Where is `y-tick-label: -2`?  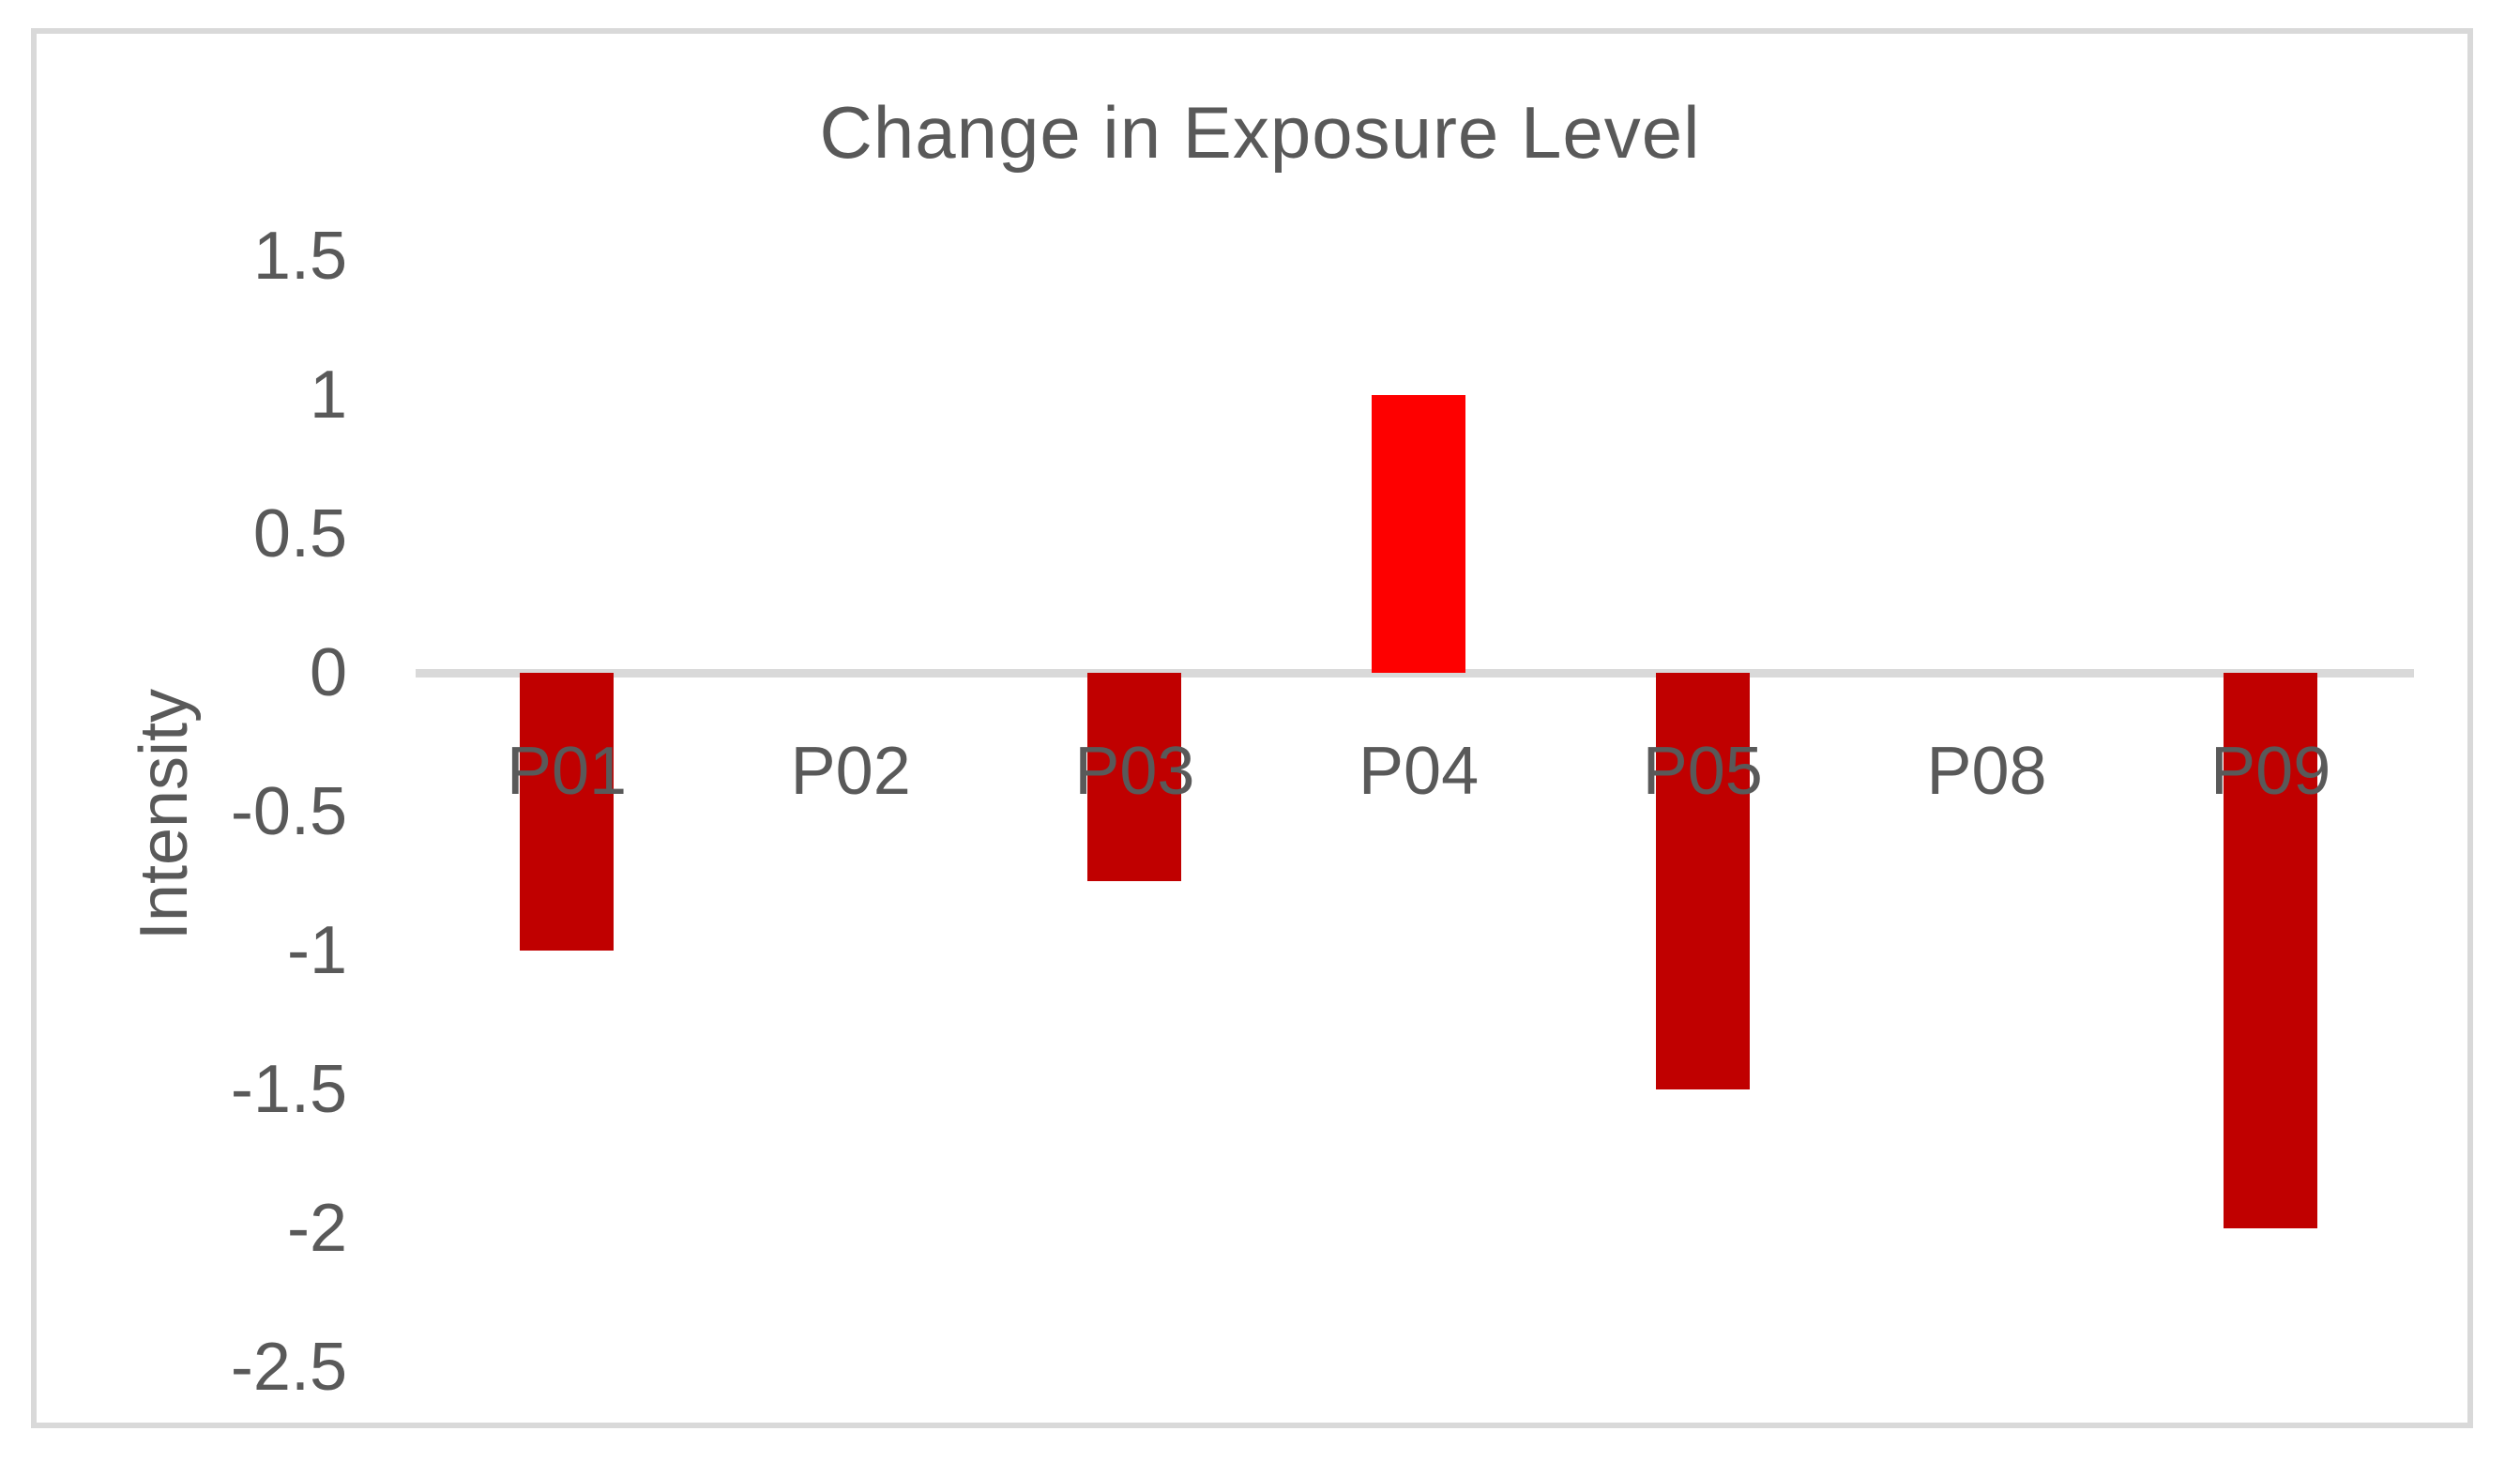 y-tick-label: -2 is located at coordinates (316, 1228).